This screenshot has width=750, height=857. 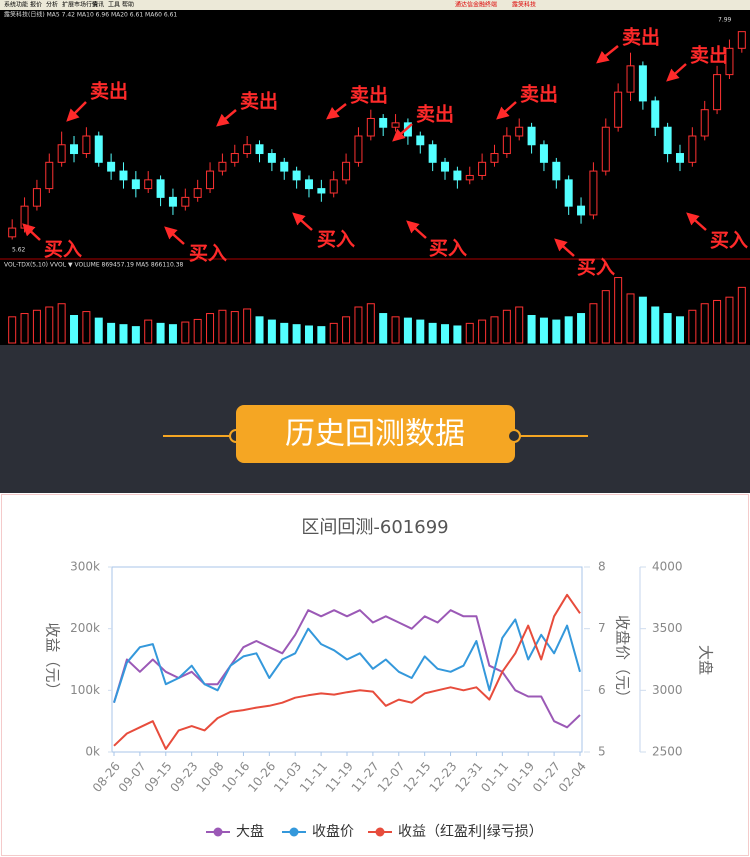 I want to click on legend-label: 收益（红盈利|绿亏损）, so click(x=470, y=832).